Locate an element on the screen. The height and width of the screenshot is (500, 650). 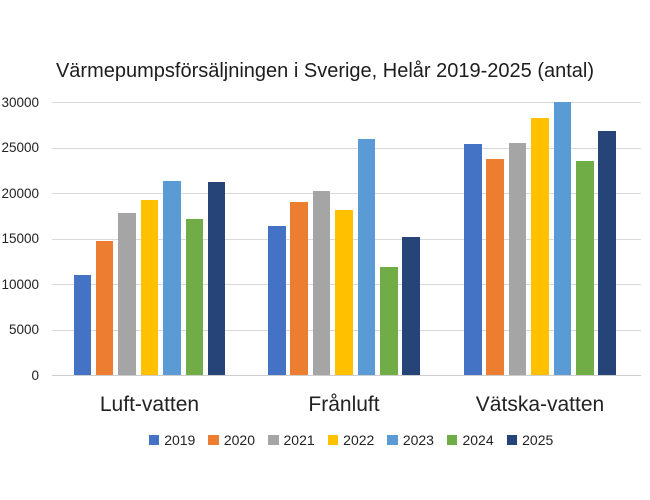
bar-2020-luft-vatten is located at coordinates (104, 308).